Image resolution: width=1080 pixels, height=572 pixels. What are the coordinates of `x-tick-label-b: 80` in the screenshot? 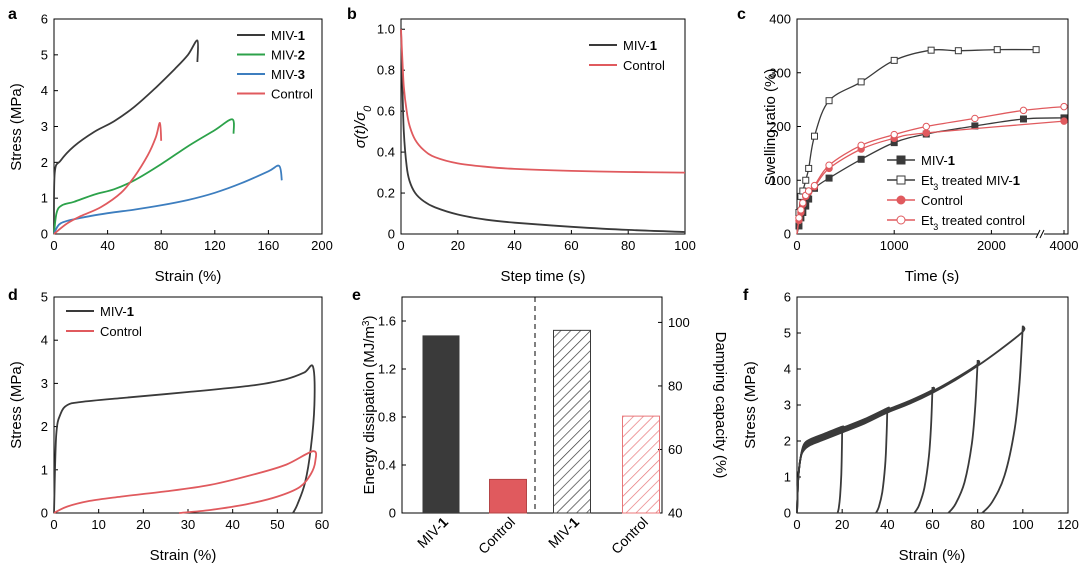 It's located at (628, 245).